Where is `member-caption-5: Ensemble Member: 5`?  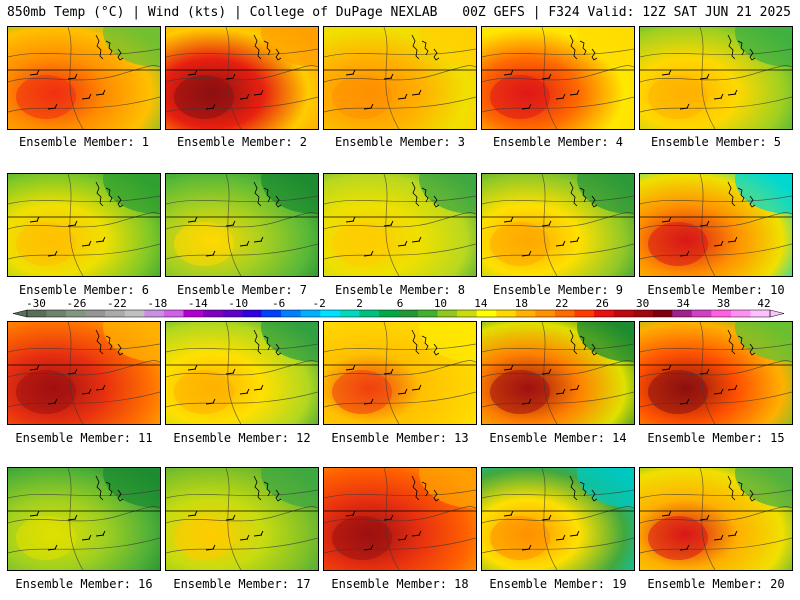 member-caption-5: Ensemble Member: 5 is located at coordinates (716, 142).